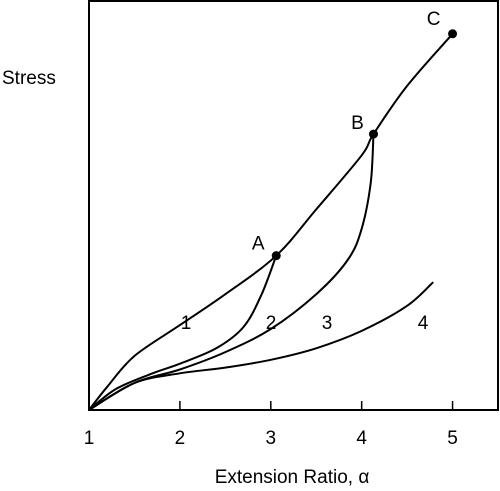  Describe the element at coordinates (453, 34) in the screenshot. I see `point-C` at that location.